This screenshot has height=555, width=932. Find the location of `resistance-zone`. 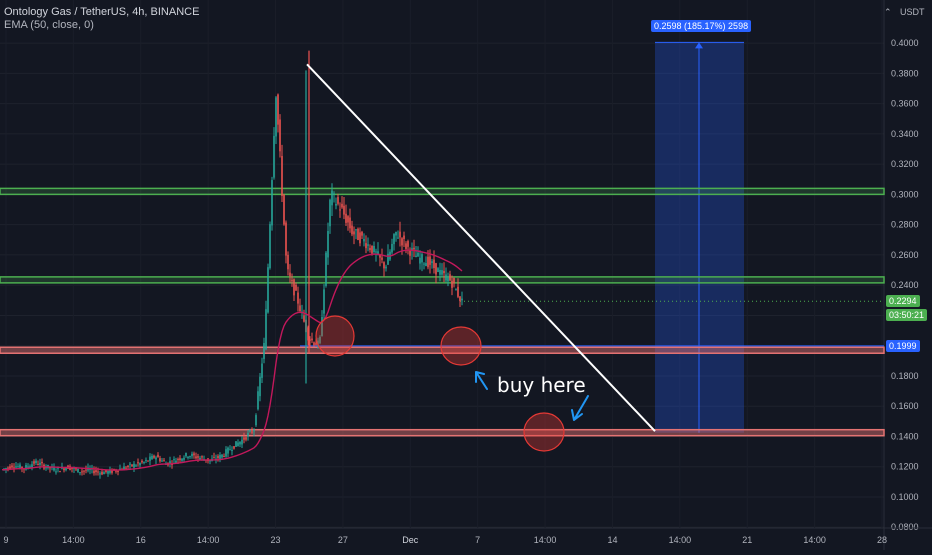

resistance-zone is located at coordinates (442, 191).